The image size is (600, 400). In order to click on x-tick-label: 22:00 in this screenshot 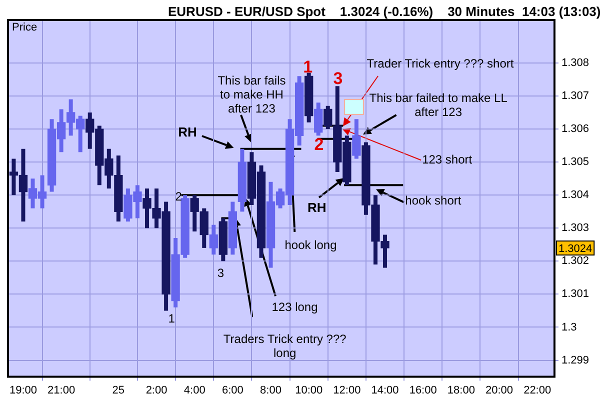, I will do `click(538, 390)`.